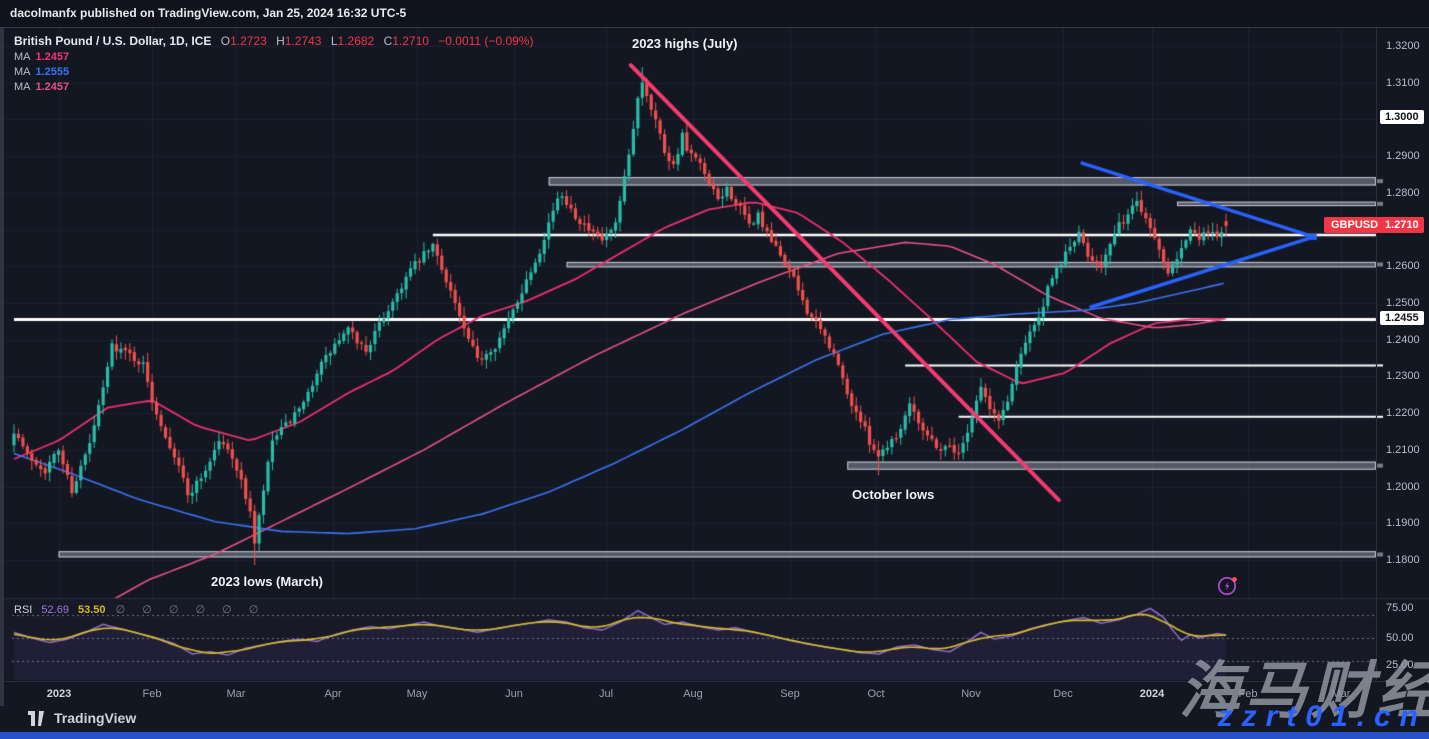 The image size is (1429, 739). Describe the element at coordinates (23, 610) in the screenshot. I see `rsi-label: RSI` at that location.